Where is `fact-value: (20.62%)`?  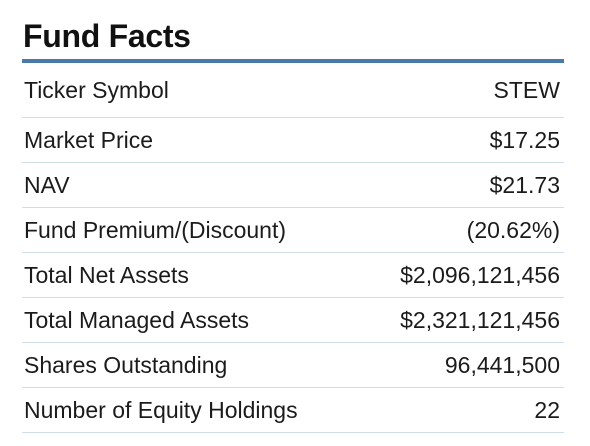 fact-value: (20.62%) is located at coordinates (513, 229).